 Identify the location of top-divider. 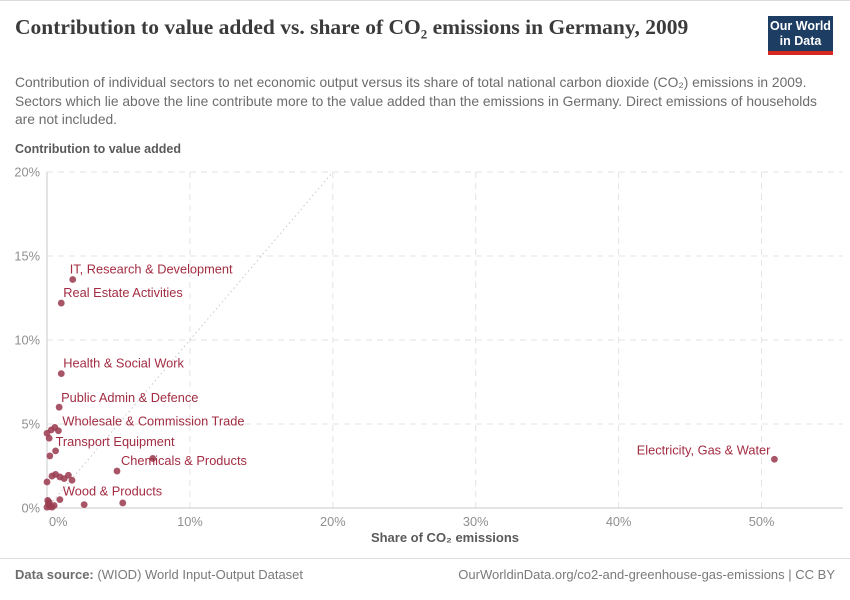
(425, 0).